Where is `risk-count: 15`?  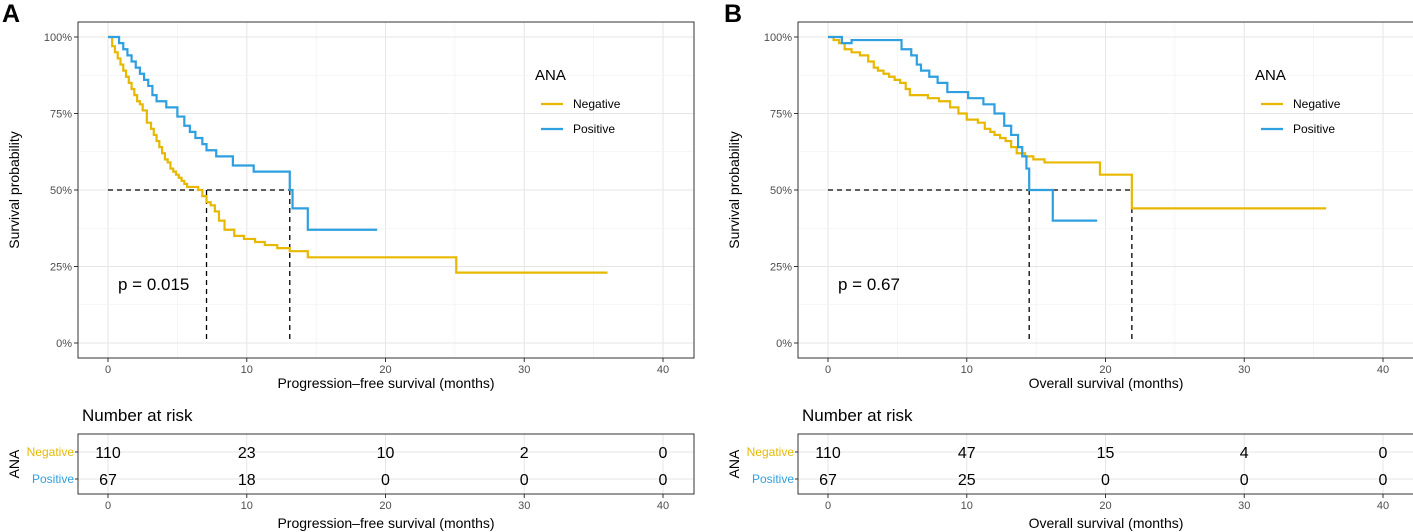
risk-count: 15 is located at coordinates (1106, 453).